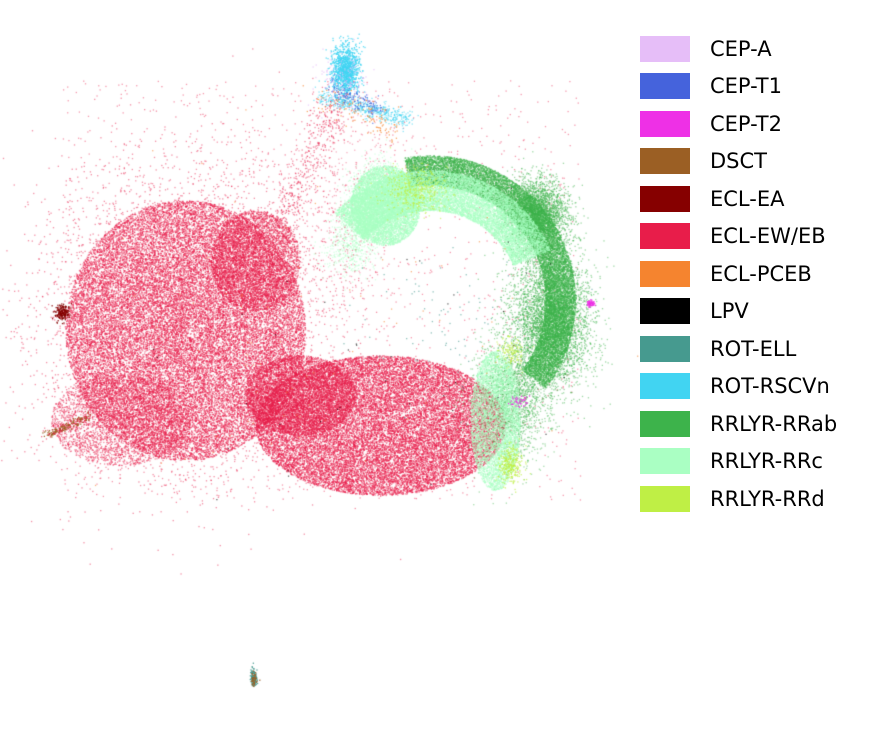 The width and height of the screenshot is (886, 735). I want to click on legend-label: CEP-T2, so click(746, 123).